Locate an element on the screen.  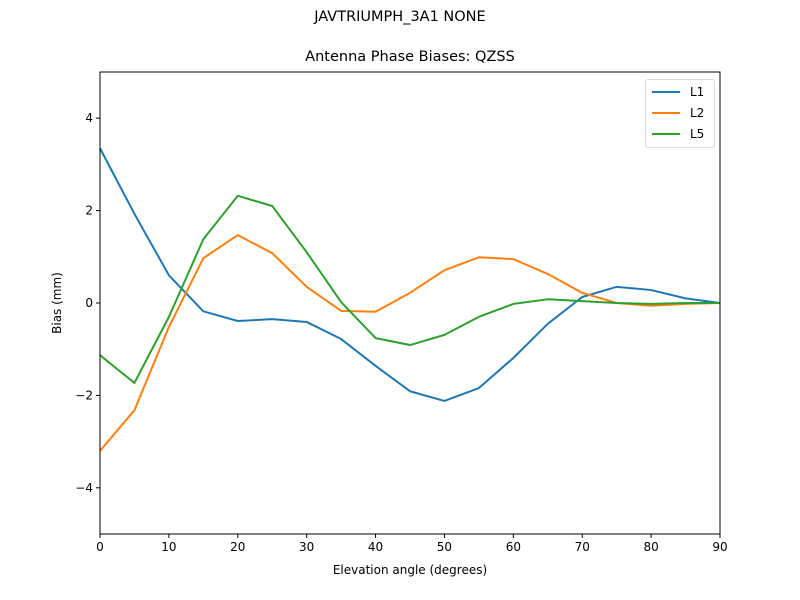
y-tick-label: 0 is located at coordinates (89, 303).